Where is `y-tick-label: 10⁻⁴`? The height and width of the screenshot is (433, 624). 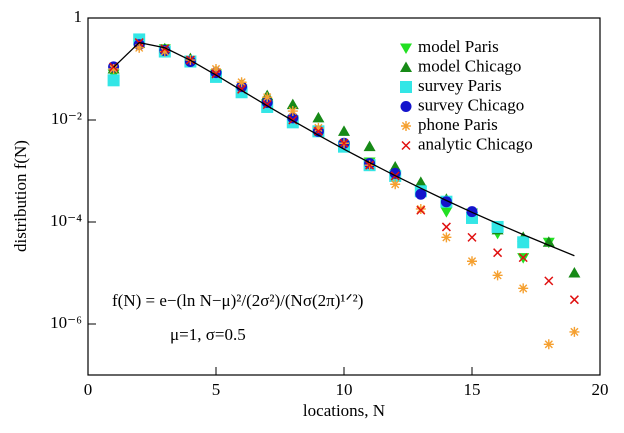 y-tick-label: 10⁻⁴ is located at coordinates (66, 220).